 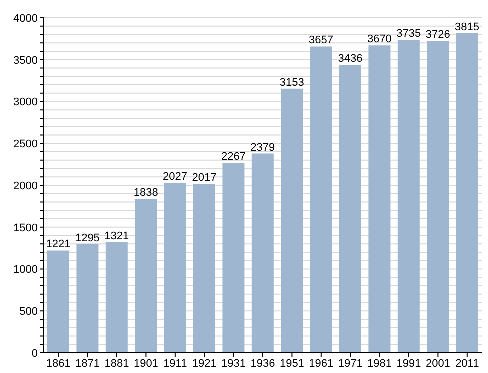 What do you see at coordinates (380, 364) in the screenshot?
I see `x-tick-label: 1981` at bounding box center [380, 364].